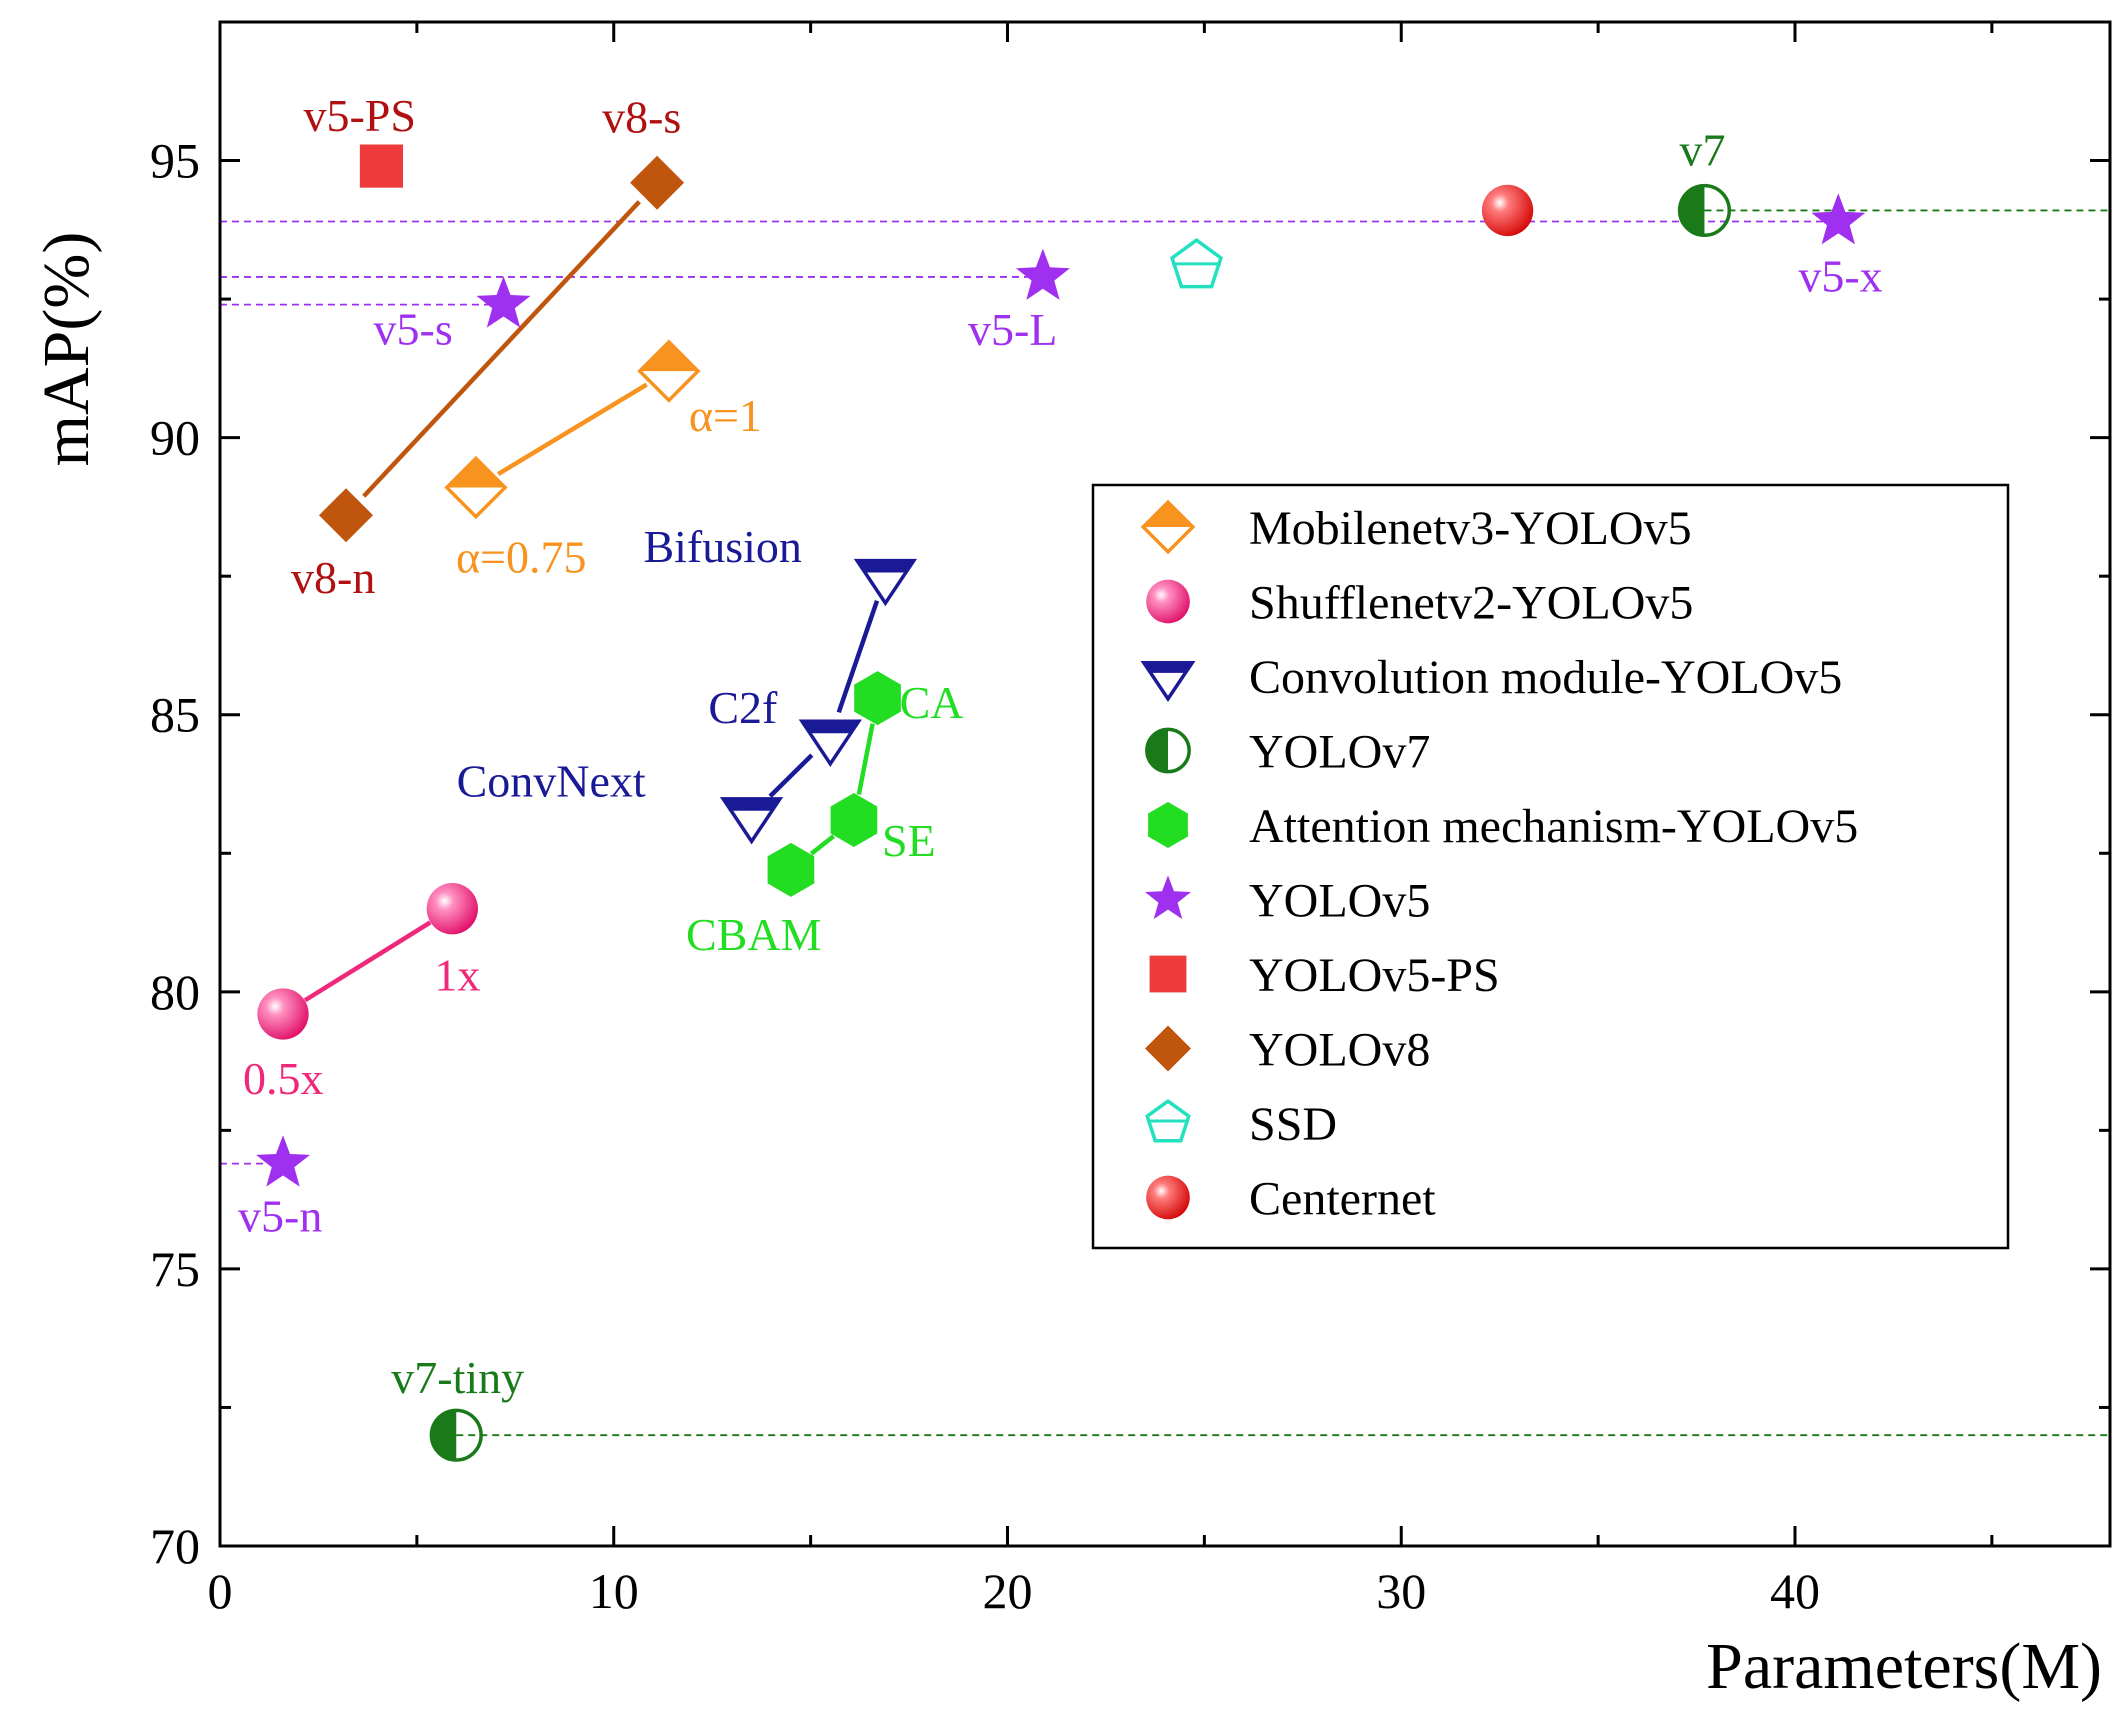 This screenshot has width=2123, height=1726. What do you see at coordinates (175, 992) in the screenshot?
I see `y-tick-label: 80` at bounding box center [175, 992].